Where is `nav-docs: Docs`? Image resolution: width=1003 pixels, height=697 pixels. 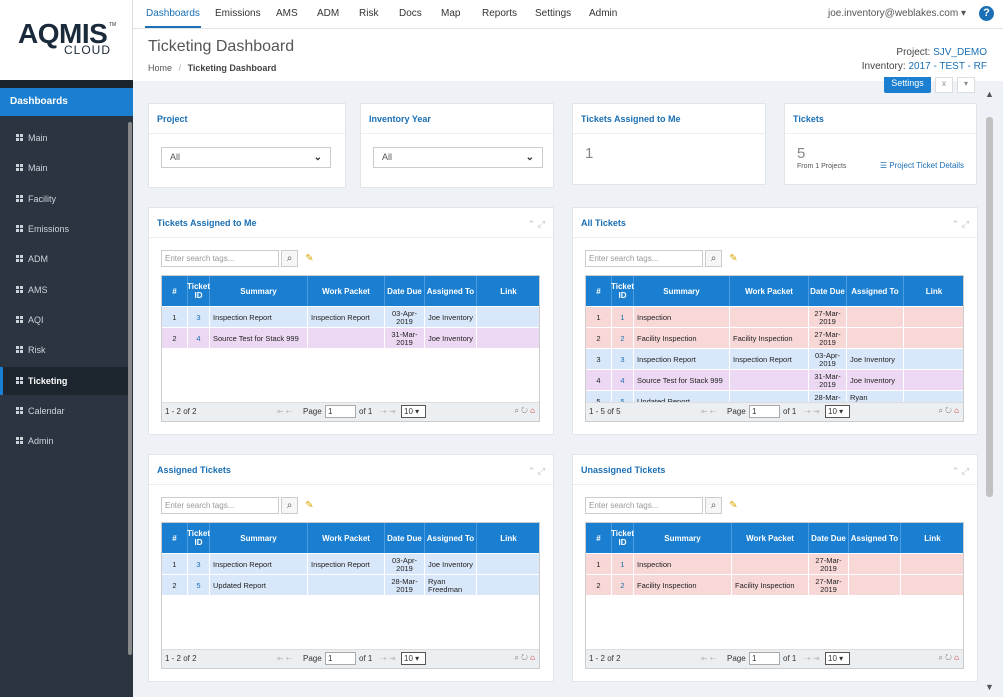 nav-docs: Docs is located at coordinates (410, 13).